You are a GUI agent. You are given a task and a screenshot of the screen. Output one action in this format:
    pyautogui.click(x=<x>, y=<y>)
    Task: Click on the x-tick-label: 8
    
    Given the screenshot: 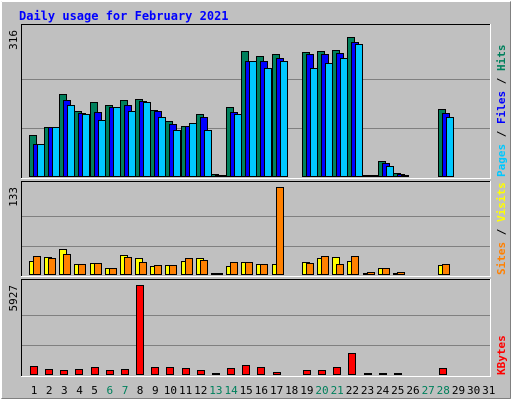 What is the action you would take?
    pyautogui.click(x=140, y=390)
    